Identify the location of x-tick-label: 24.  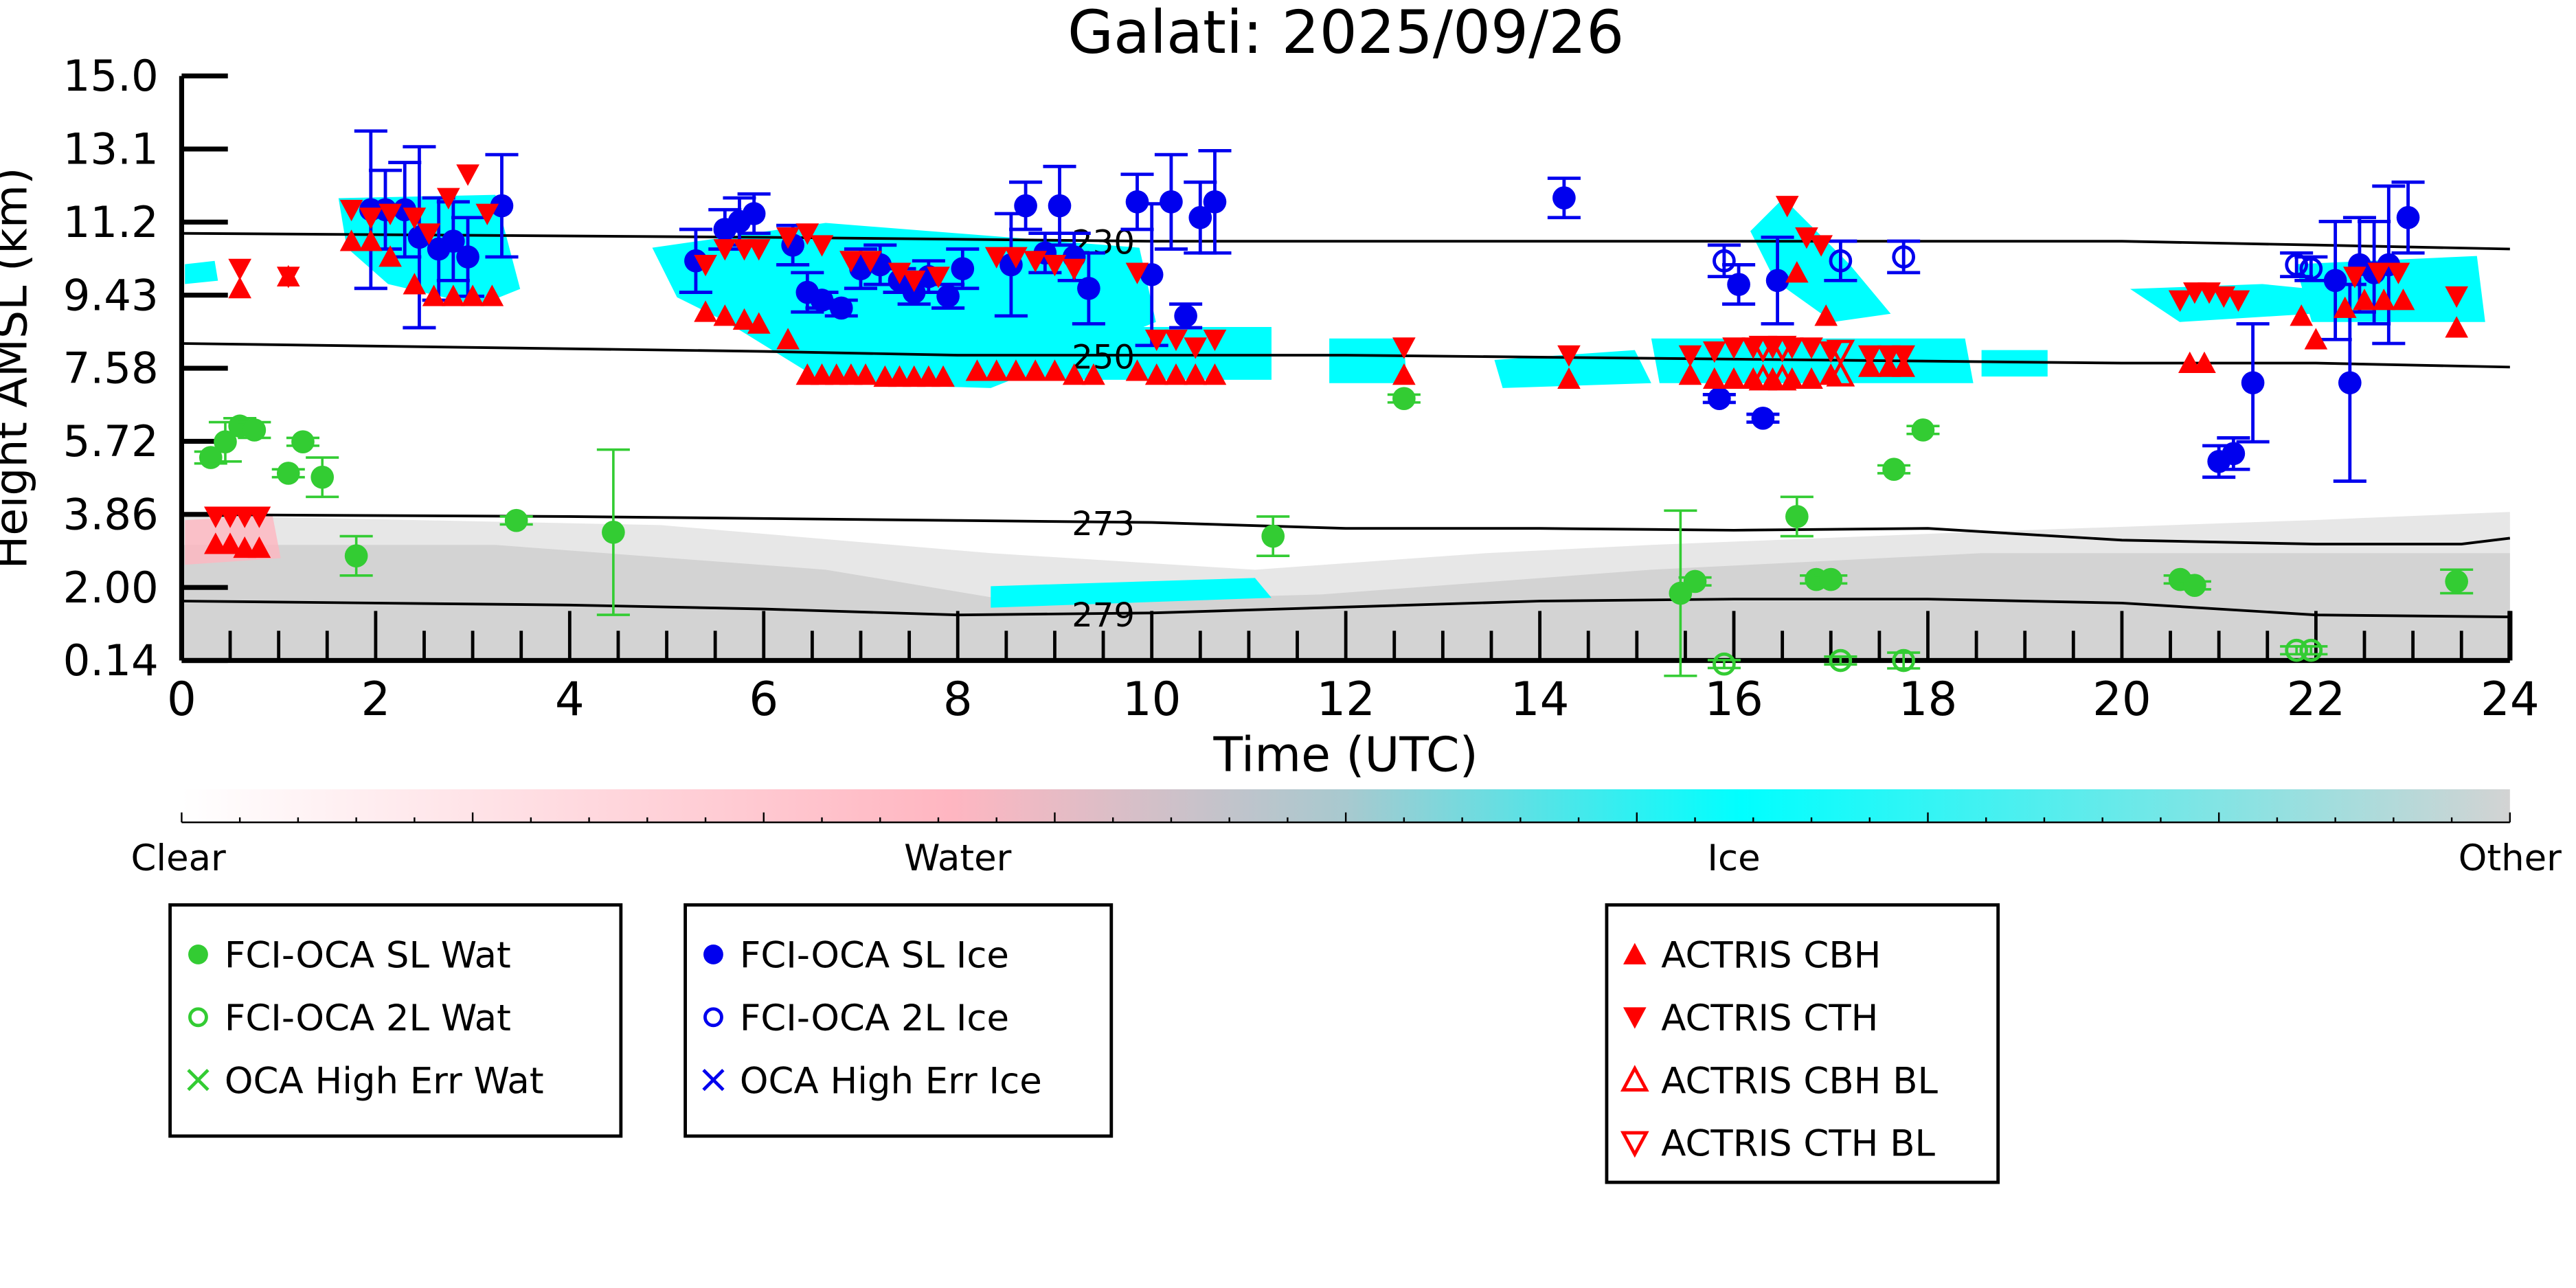
(2510, 699).